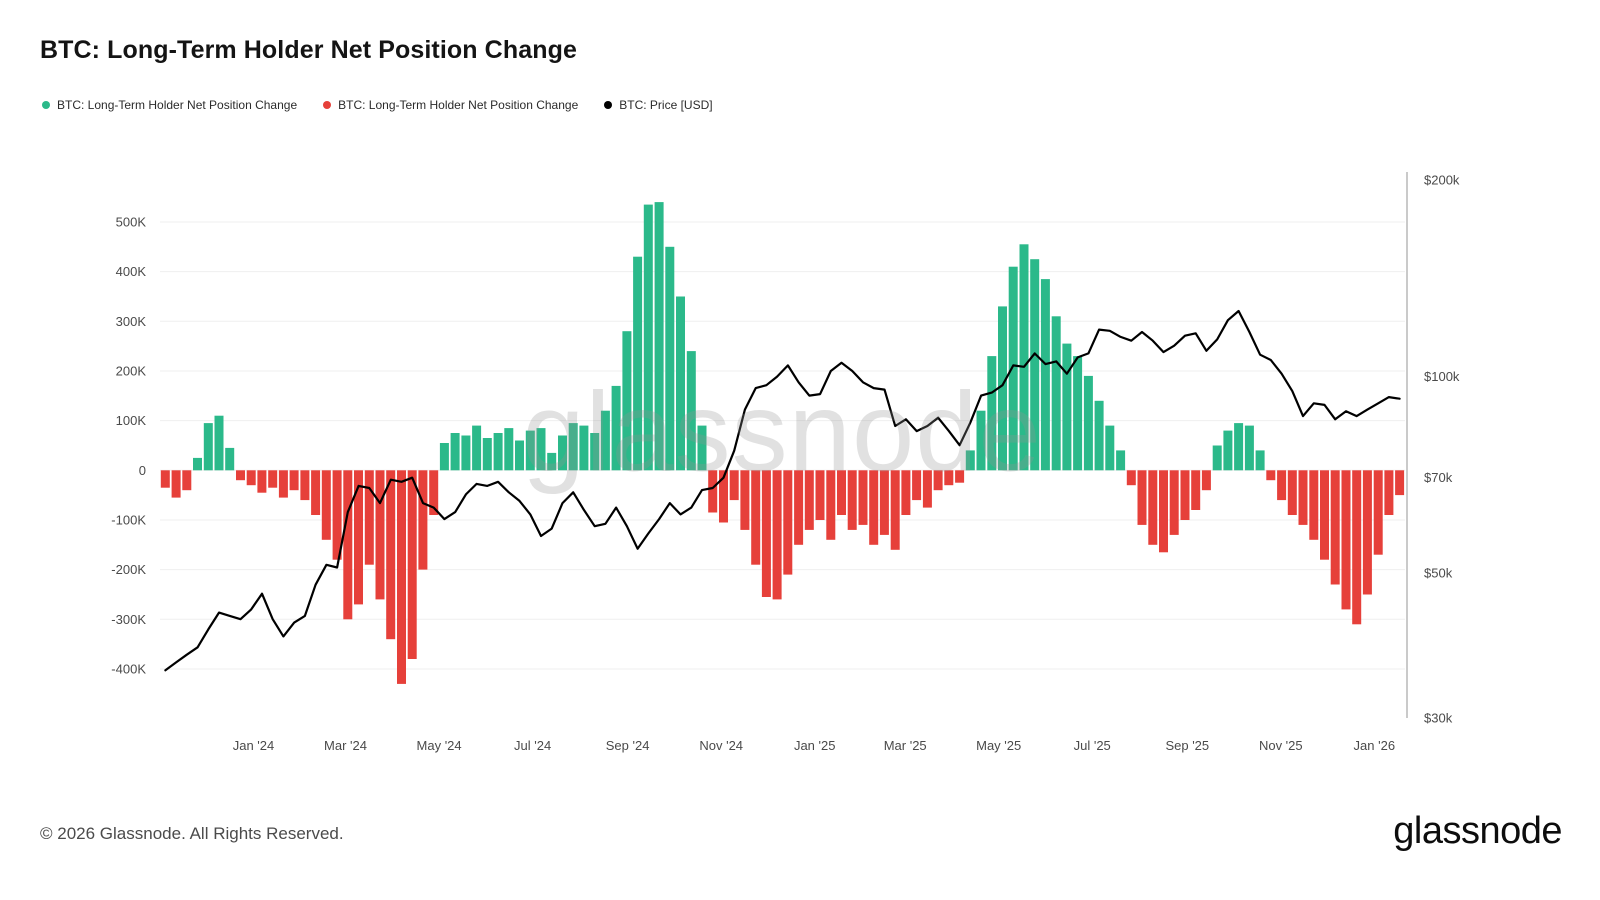  I want to click on svg-text: Sep '25, so click(1187, 745).